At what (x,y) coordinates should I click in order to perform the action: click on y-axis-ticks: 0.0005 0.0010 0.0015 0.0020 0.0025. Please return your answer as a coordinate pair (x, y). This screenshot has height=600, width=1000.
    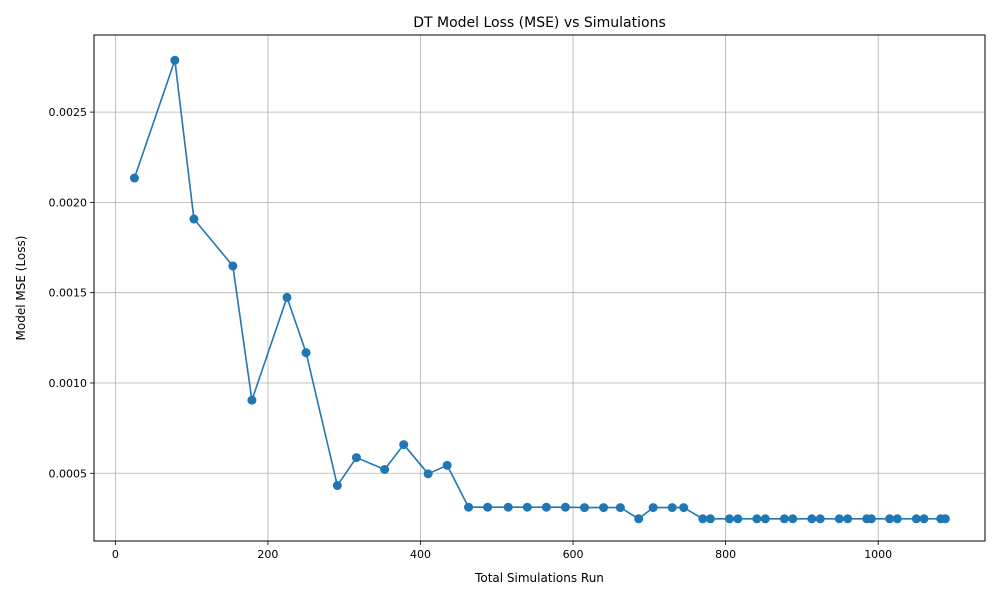
    Looking at the image, I should click on (71, 293).